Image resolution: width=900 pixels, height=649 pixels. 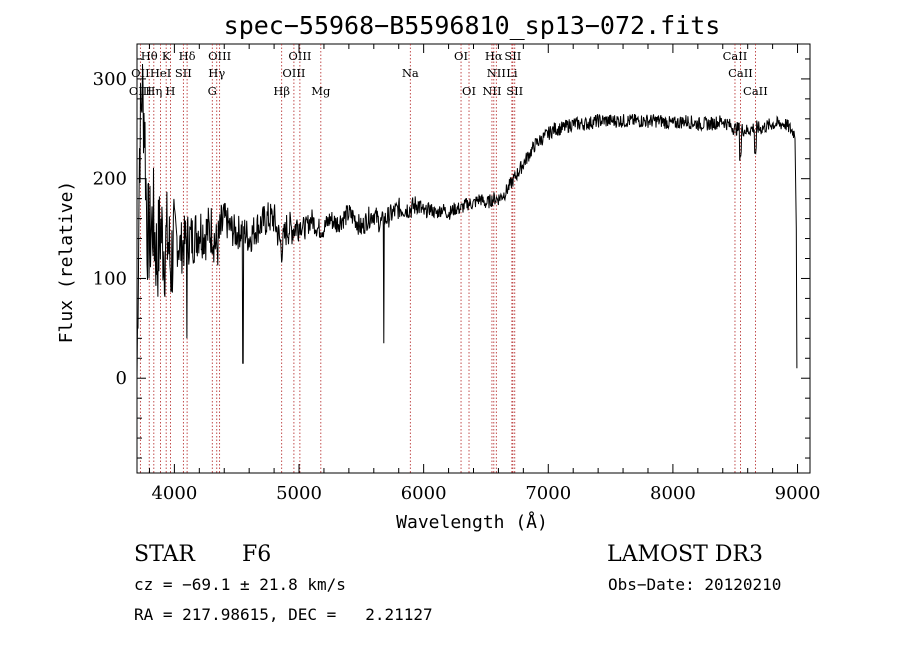 I want to click on x-tick-label: 7000, so click(x=548, y=493).